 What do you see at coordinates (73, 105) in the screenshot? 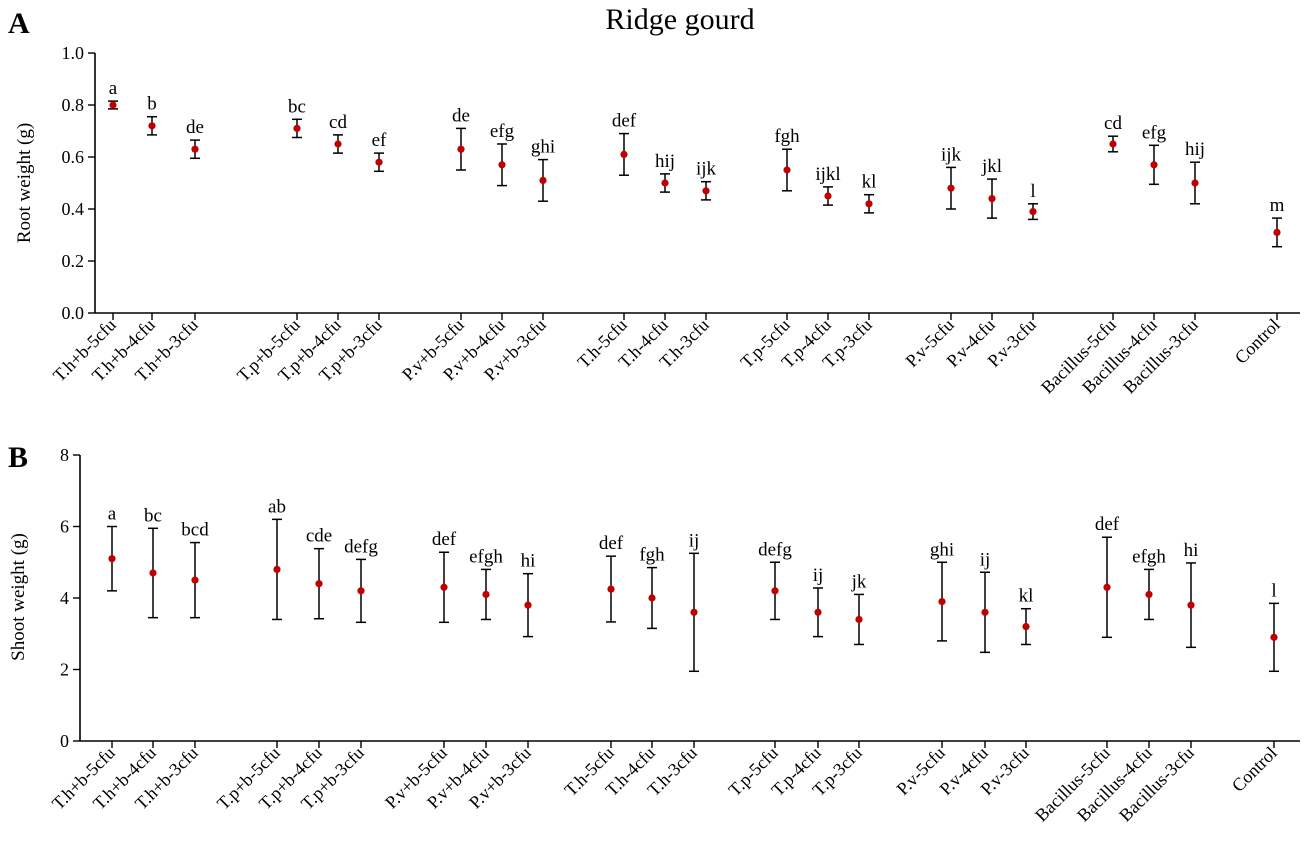
I see `y-tick-label: 0.8` at bounding box center [73, 105].